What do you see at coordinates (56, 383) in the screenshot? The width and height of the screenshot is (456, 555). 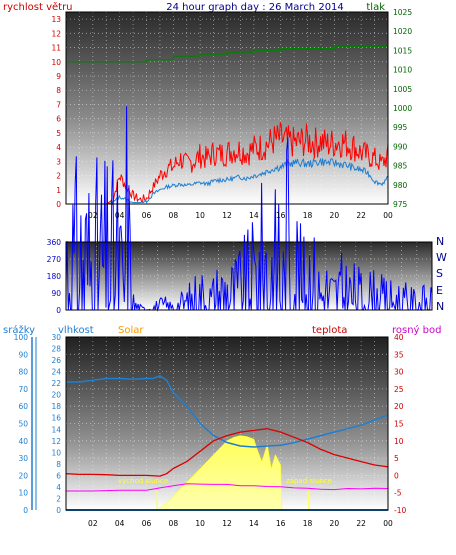 I see `humidity-tick-label: 22` at bounding box center [56, 383].